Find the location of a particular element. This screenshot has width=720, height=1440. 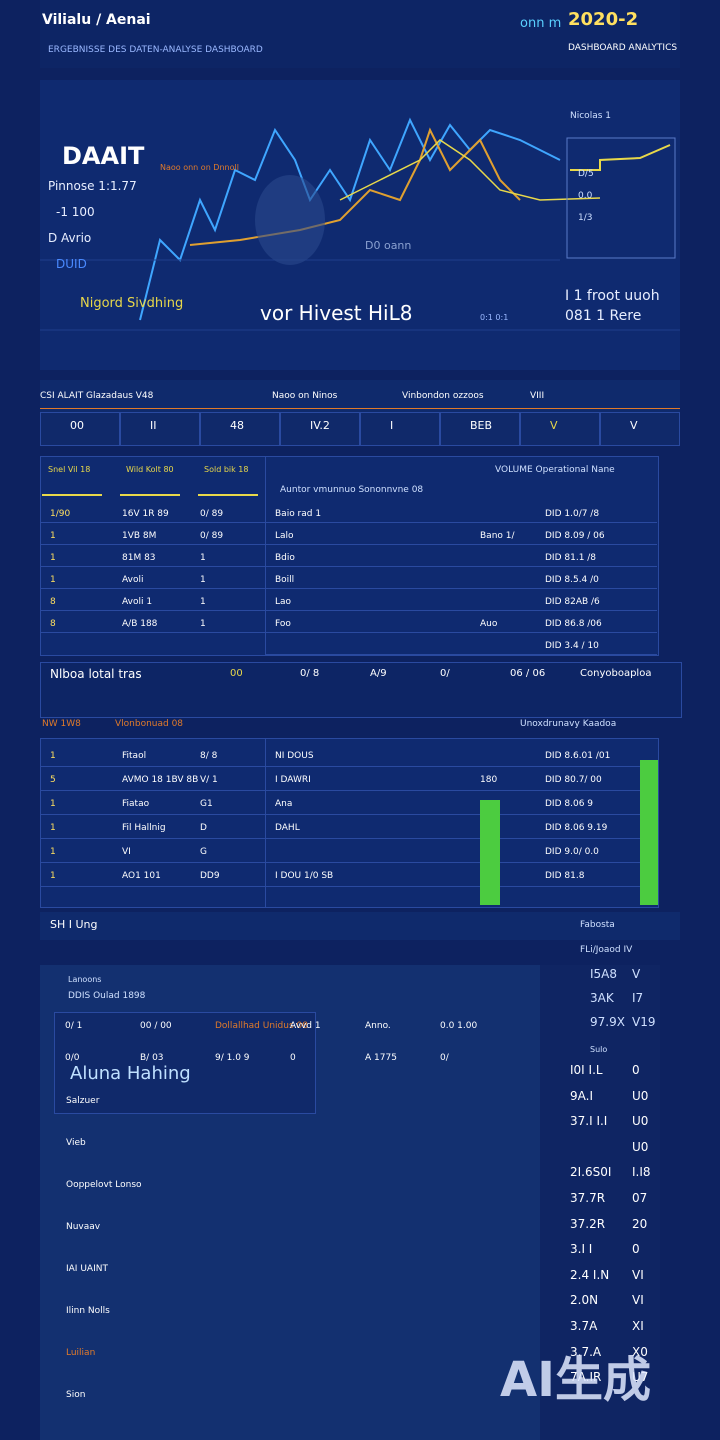

label: 9/ 1.0 9 is located at coordinates (232, 1058).